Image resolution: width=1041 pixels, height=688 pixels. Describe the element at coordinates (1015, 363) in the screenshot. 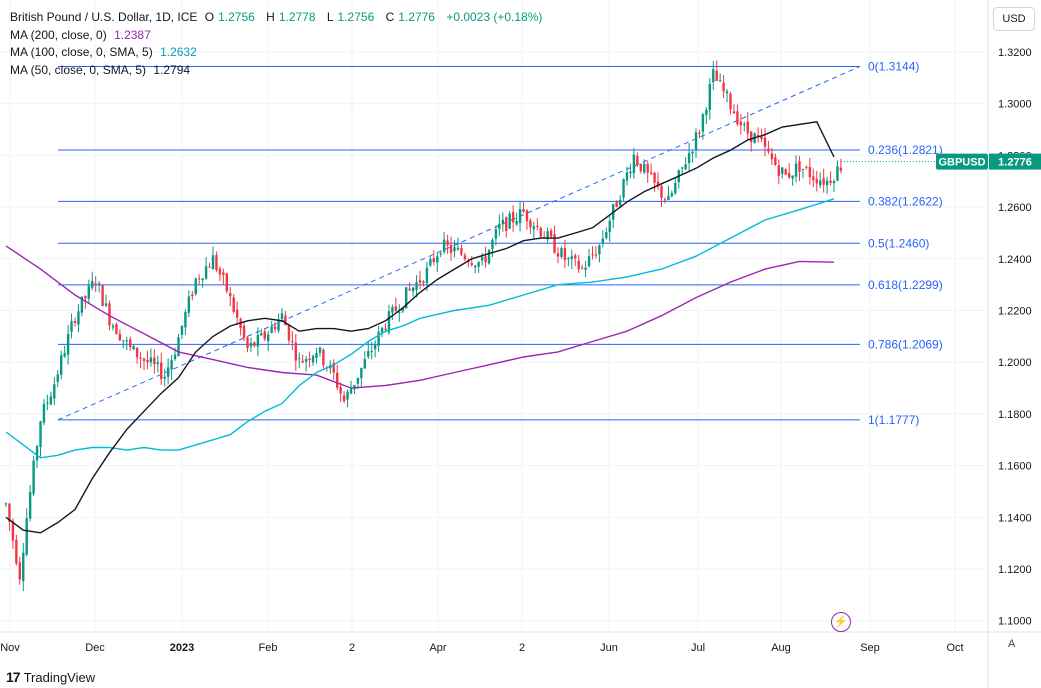

I see `y-tick-label: 1.2000` at that location.